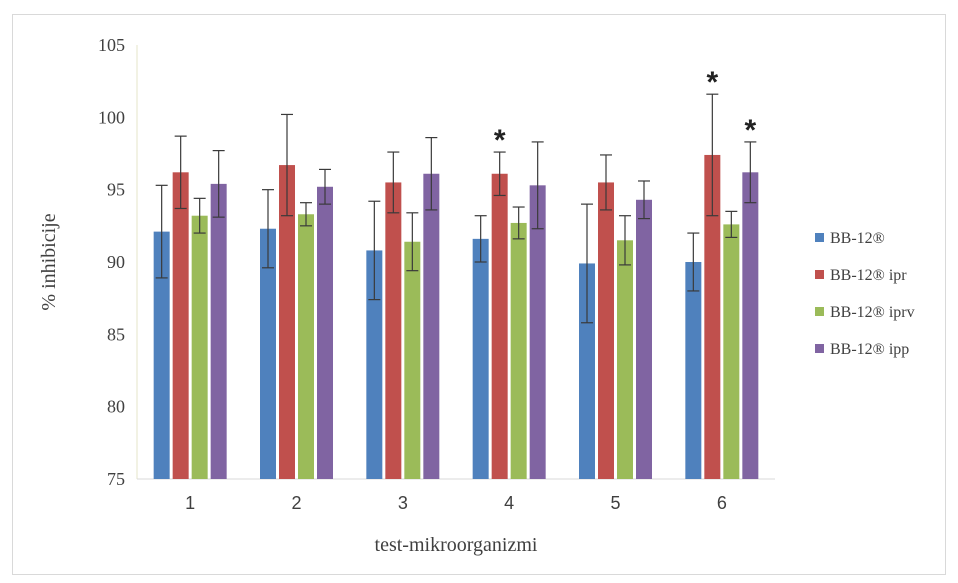 The width and height of the screenshot is (958, 583). Describe the element at coordinates (865, 294) in the screenshot. I see `legend: BB-12® BB-12® ipr BB-12® iprv BB-12® ipp` at that location.